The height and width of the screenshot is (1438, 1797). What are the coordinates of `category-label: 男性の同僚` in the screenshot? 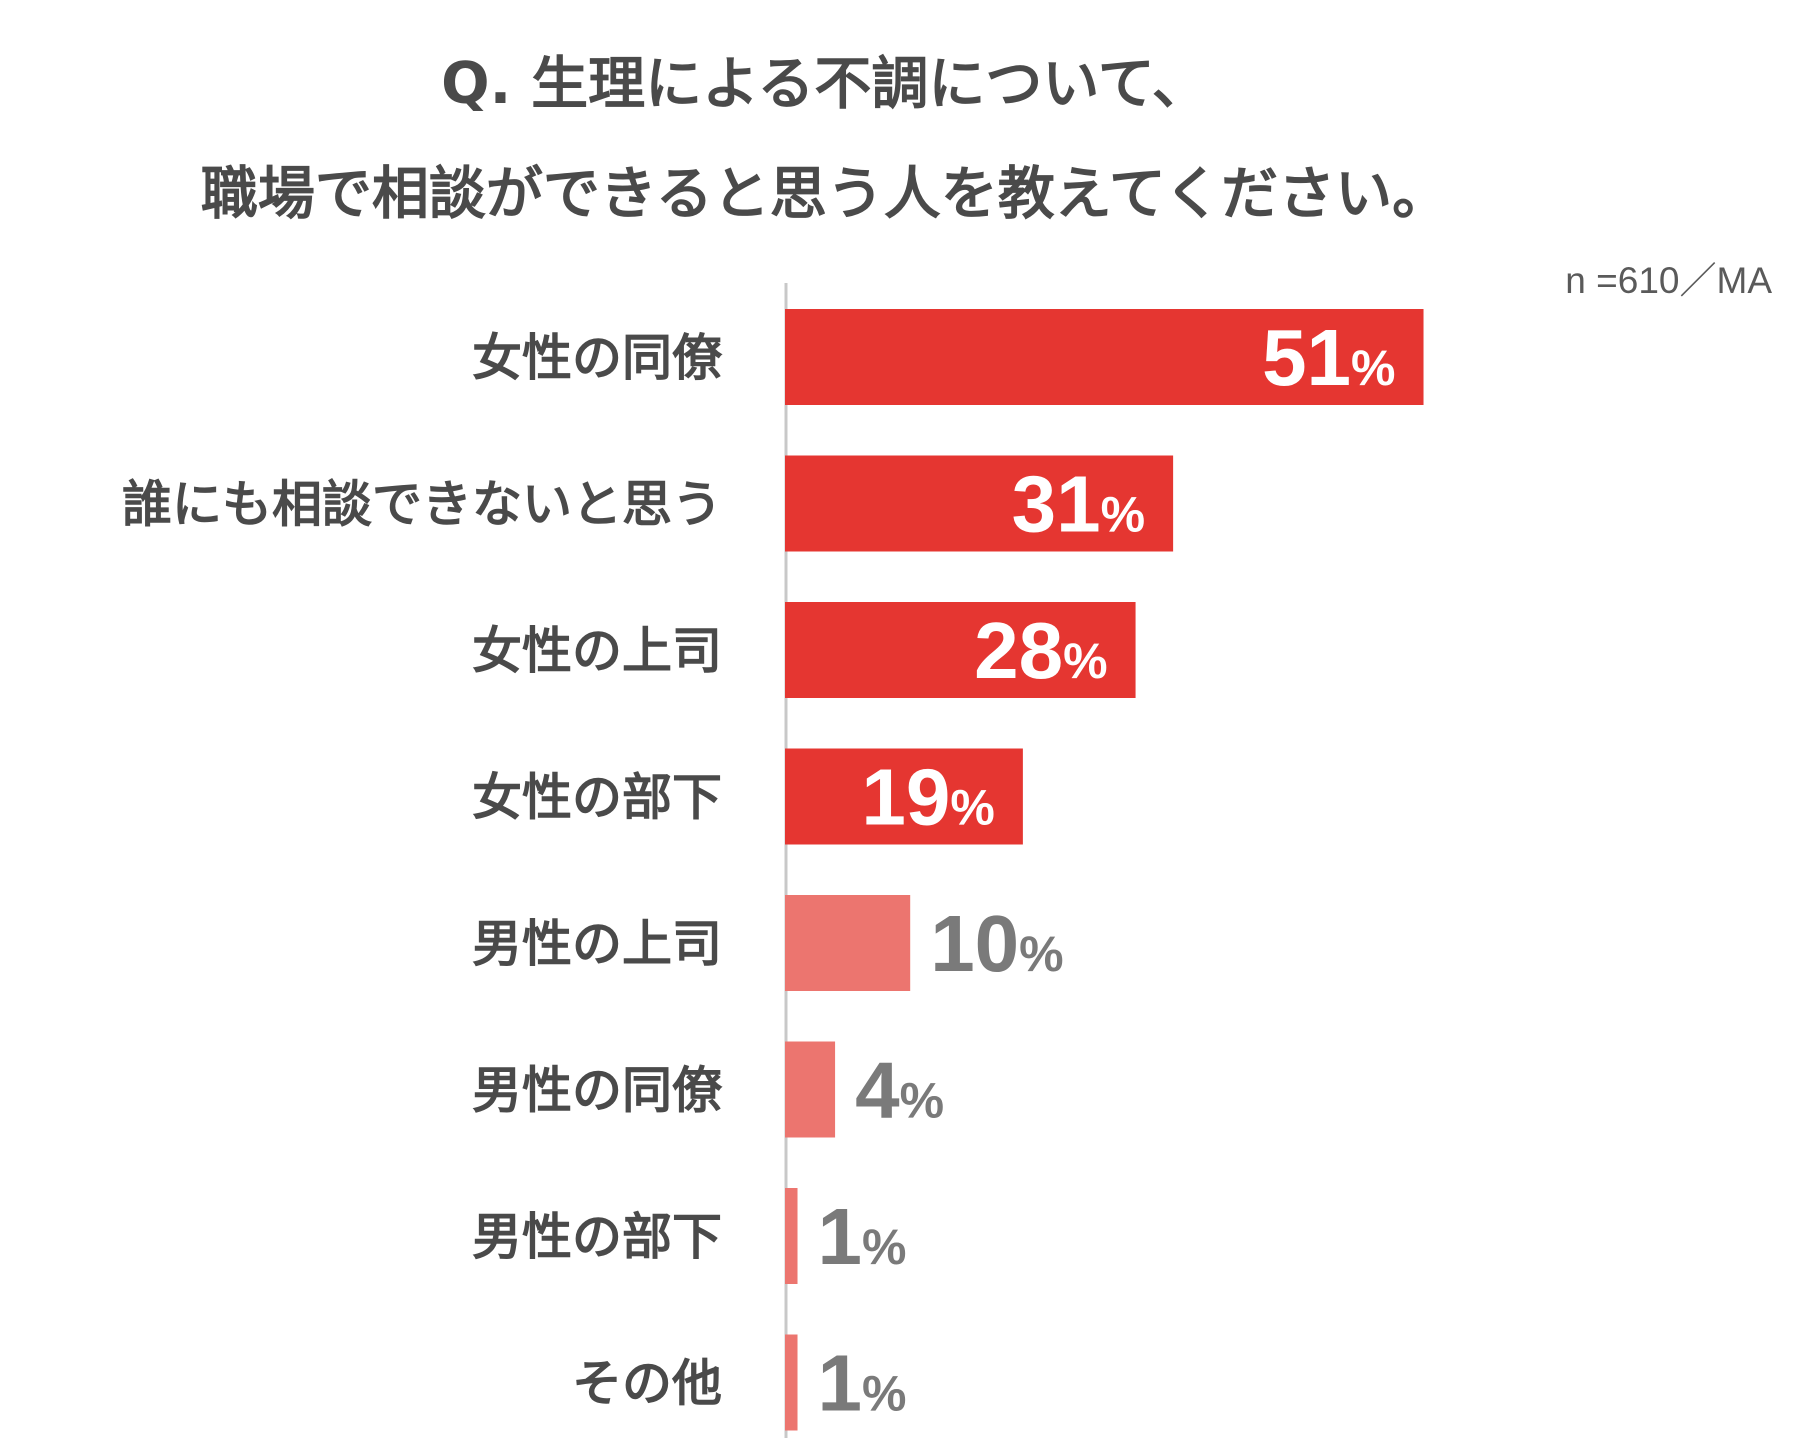 It's located at (597, 1091).